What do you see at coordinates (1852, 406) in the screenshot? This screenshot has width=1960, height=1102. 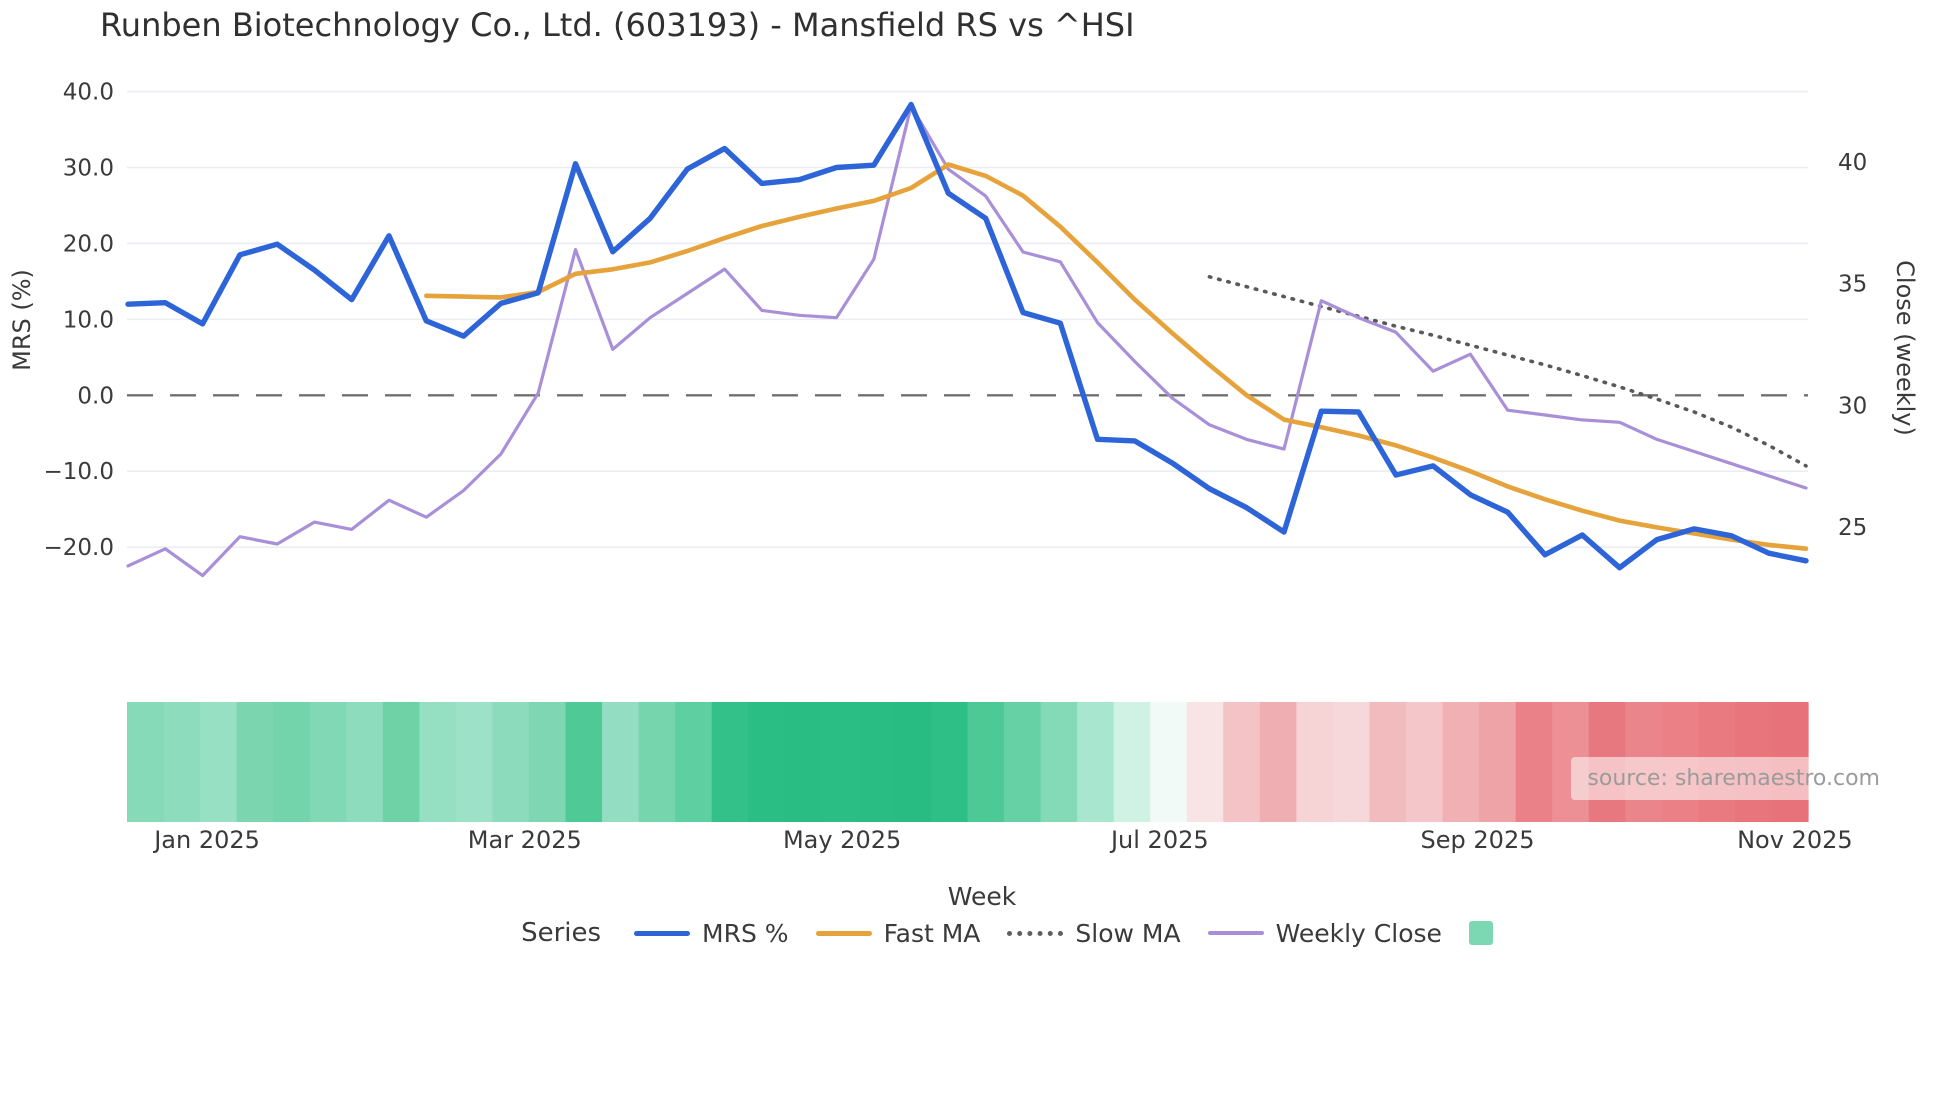 I see `y-axis-tick-right: 30` at bounding box center [1852, 406].